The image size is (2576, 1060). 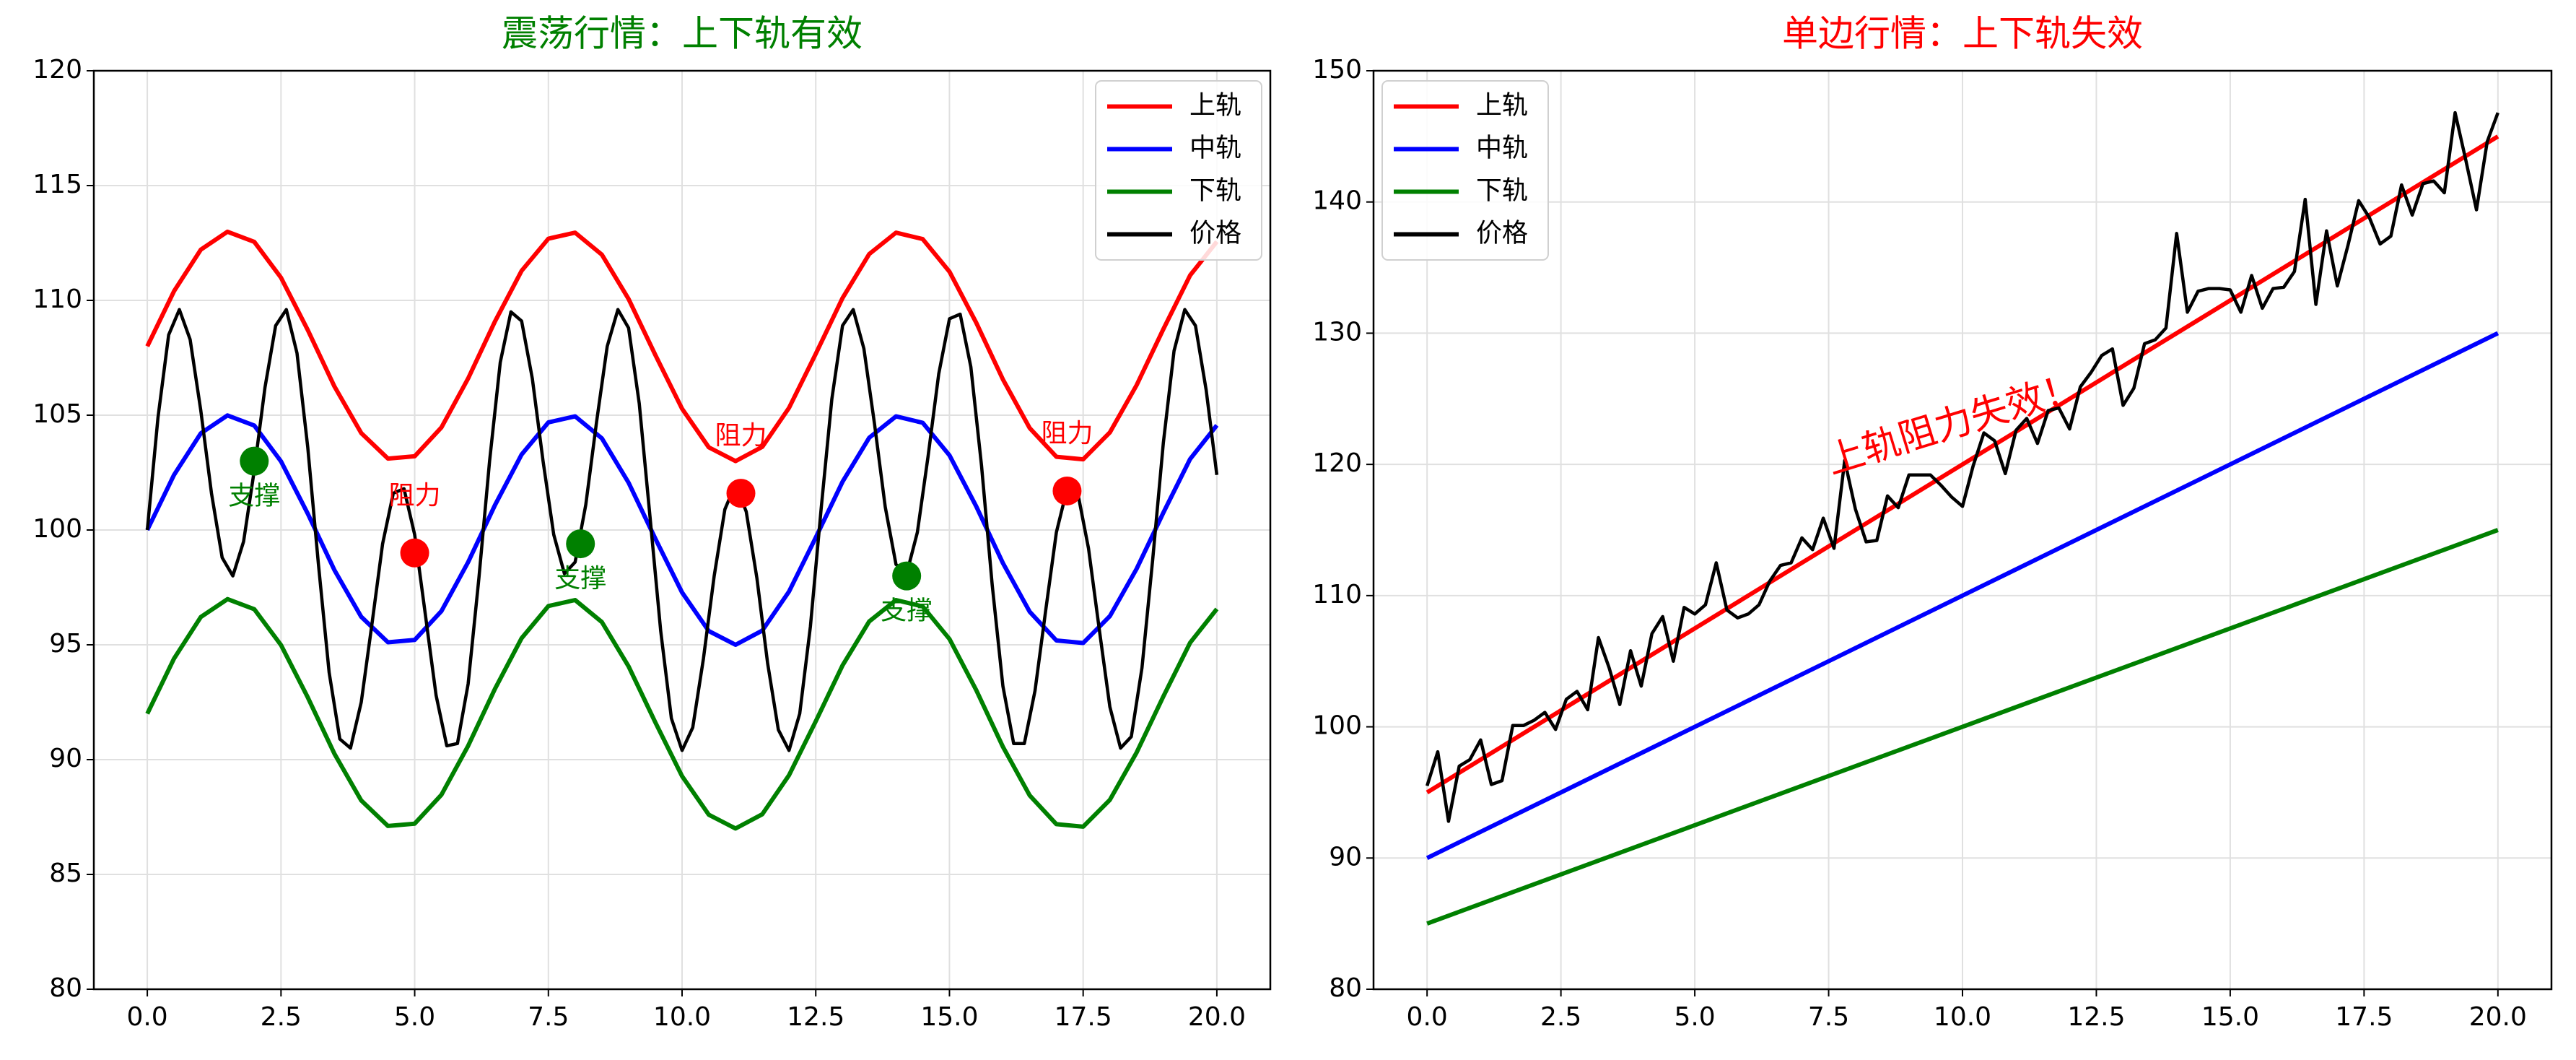 I want to click on chart-title: 震荡行情：上下轨有效, so click(x=682, y=34).